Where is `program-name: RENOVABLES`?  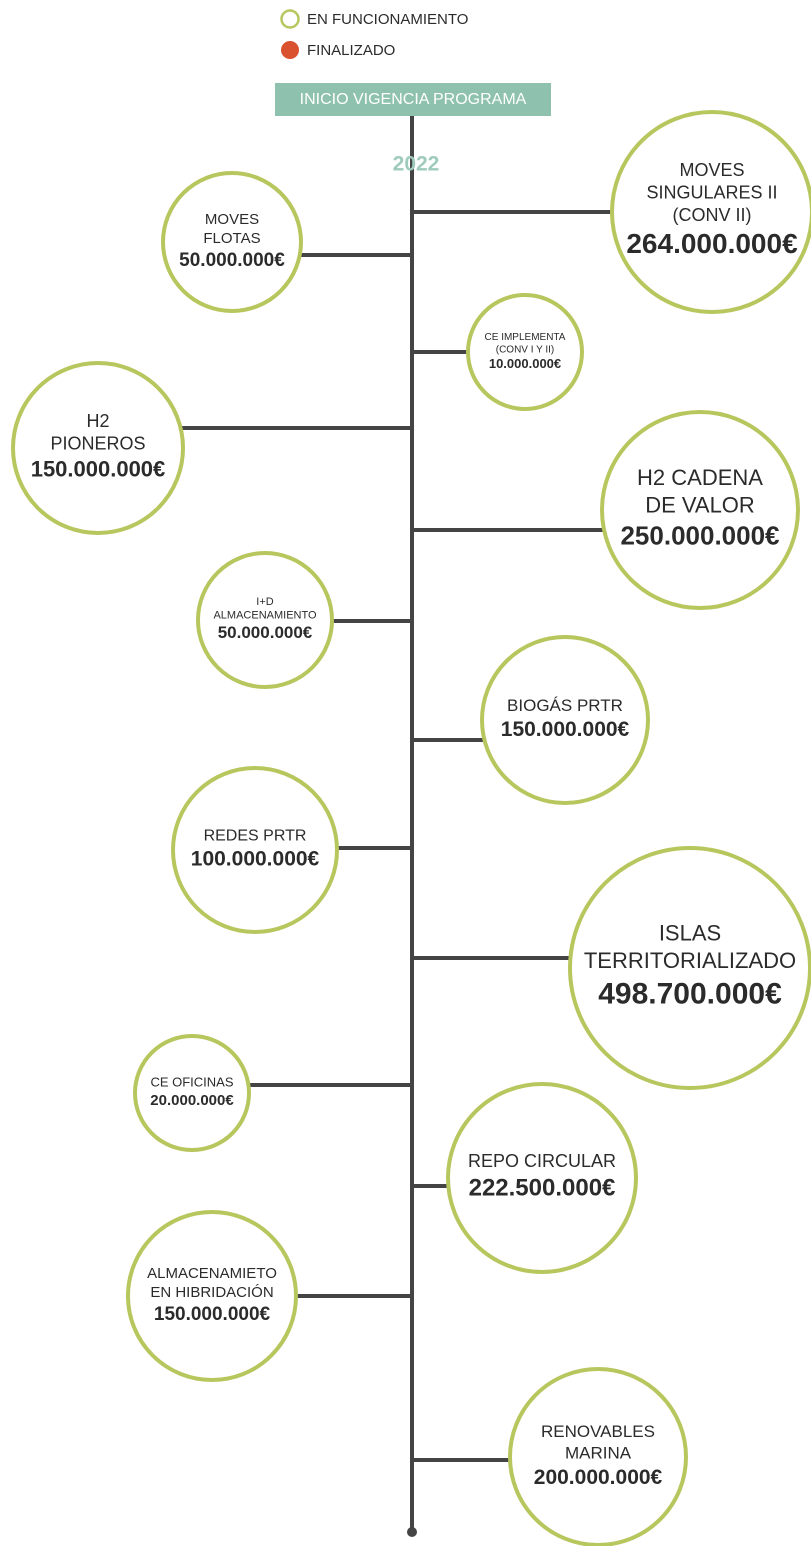
program-name: RENOVABLES is located at coordinates (598, 1431).